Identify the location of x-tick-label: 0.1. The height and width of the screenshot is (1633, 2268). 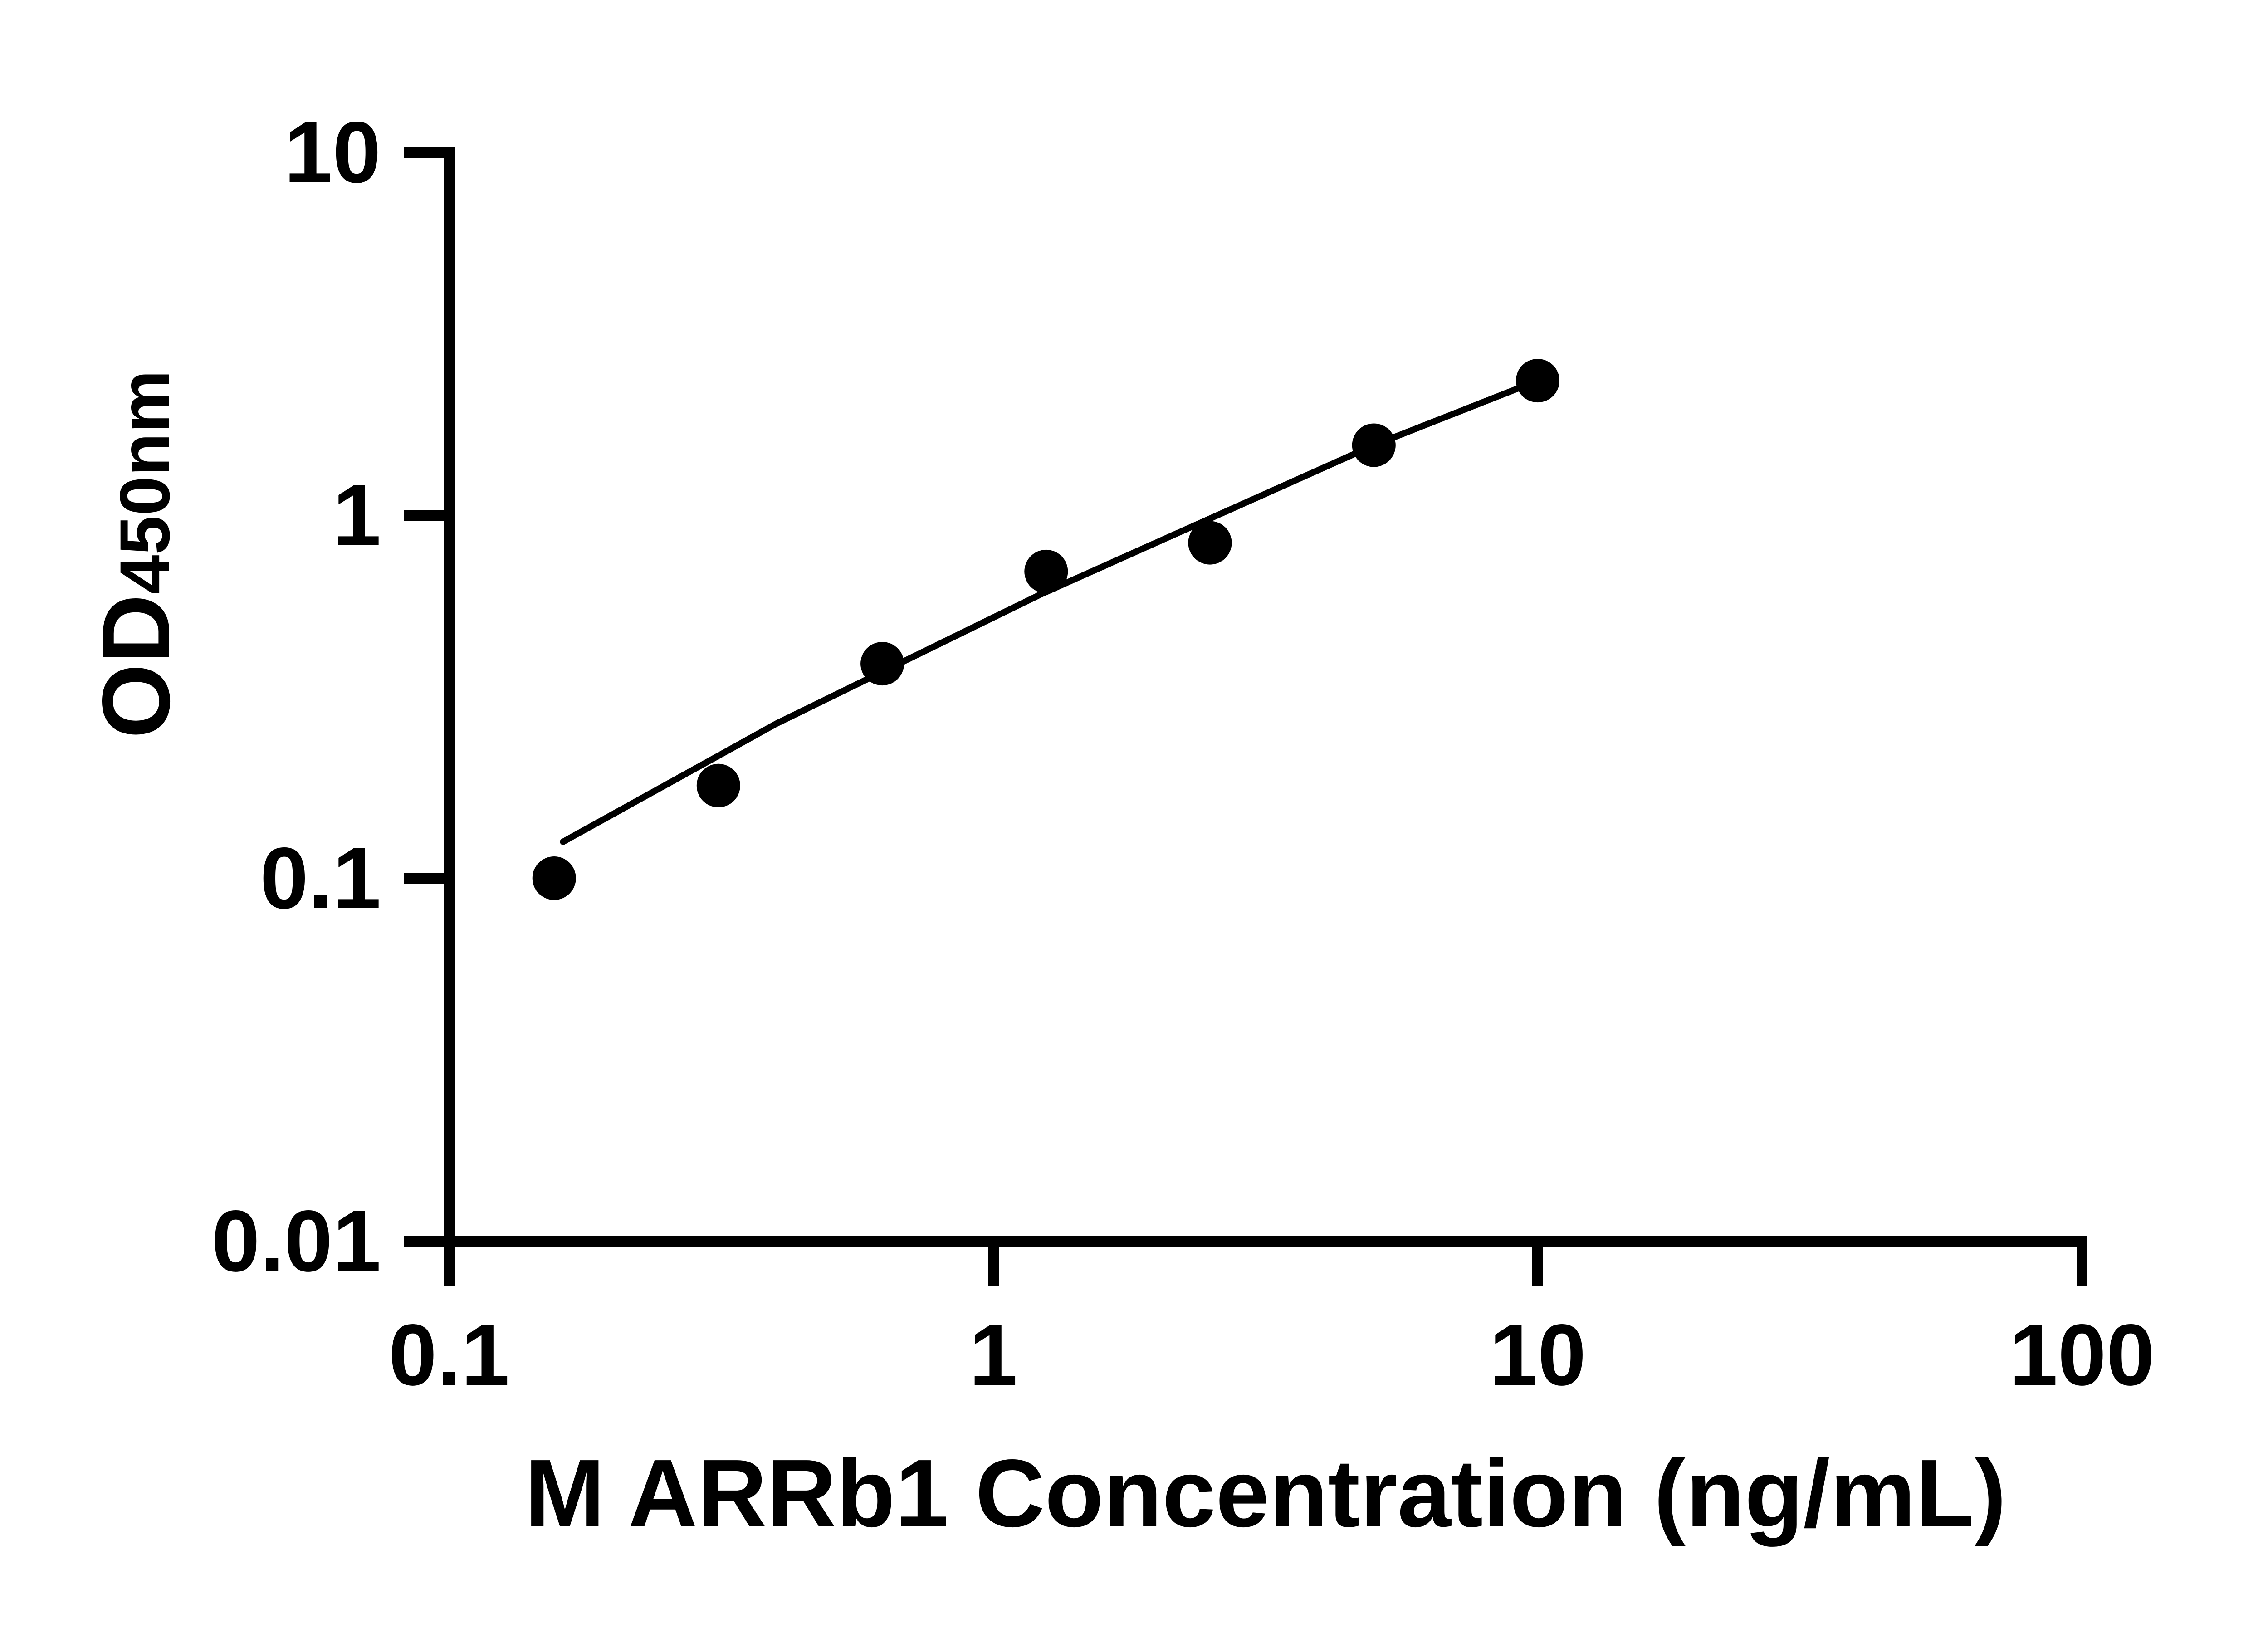
(449, 1354).